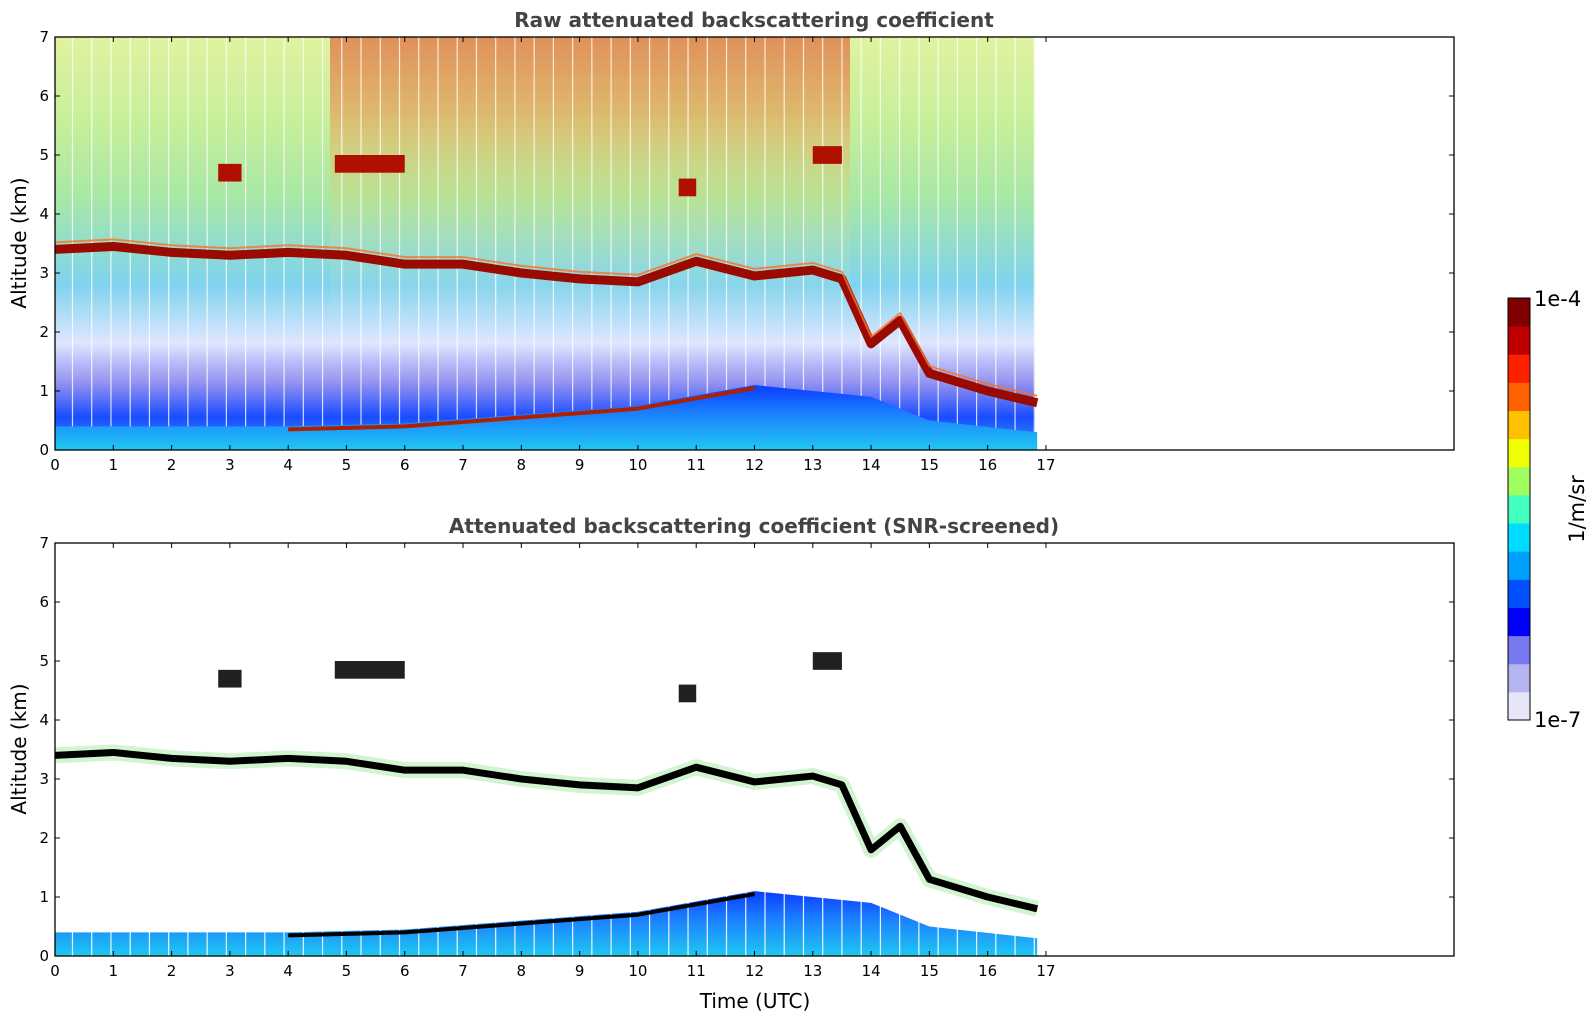 The height and width of the screenshot is (1020, 1595). Describe the element at coordinates (44, 273) in the screenshot. I see `y-tick-label: 3` at that location.